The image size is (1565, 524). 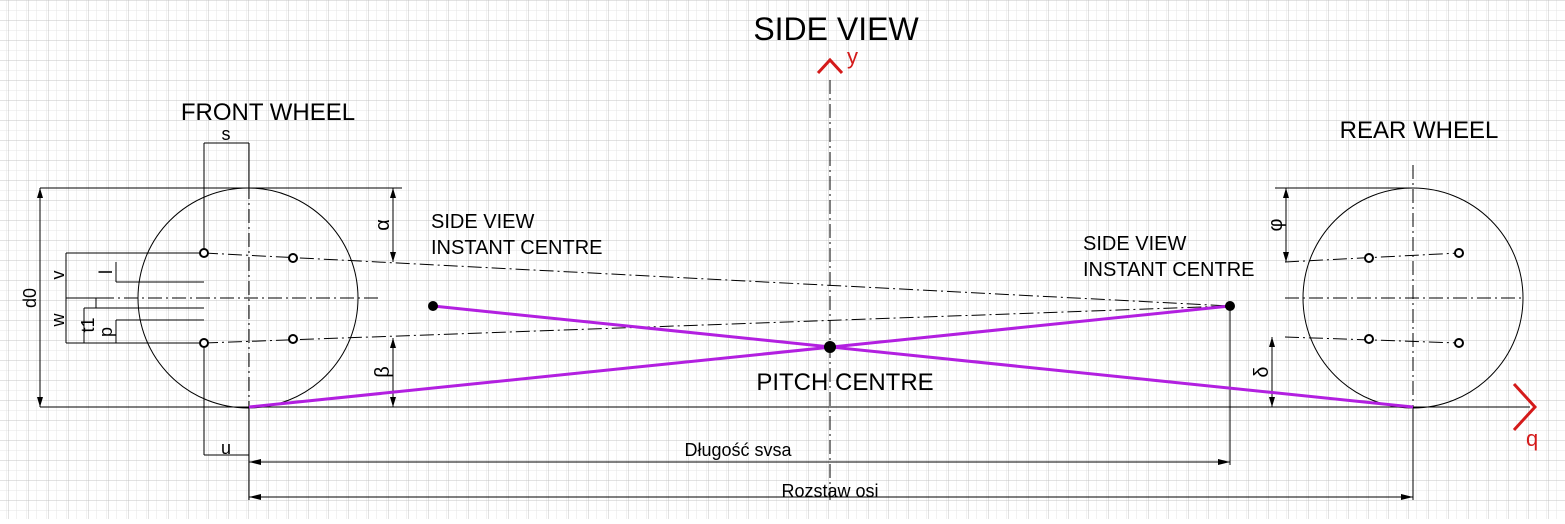 I want to click on rear-svsa-line, so click(x=923, y=356).